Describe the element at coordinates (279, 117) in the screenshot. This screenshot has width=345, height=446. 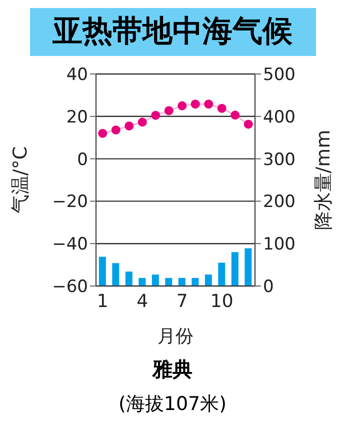
I see `y2-tick-label: 400` at that location.